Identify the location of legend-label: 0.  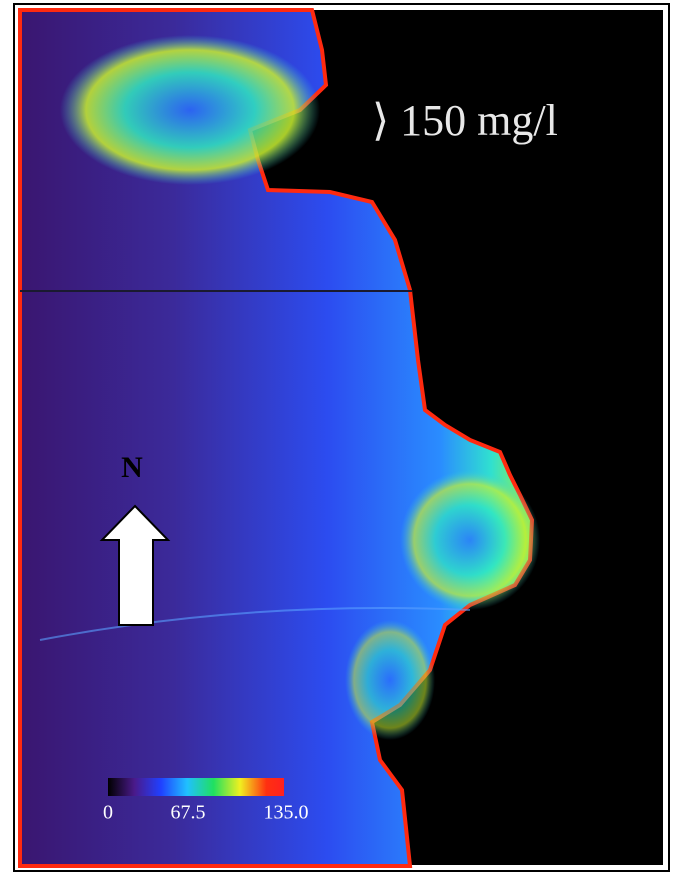
(108, 813).